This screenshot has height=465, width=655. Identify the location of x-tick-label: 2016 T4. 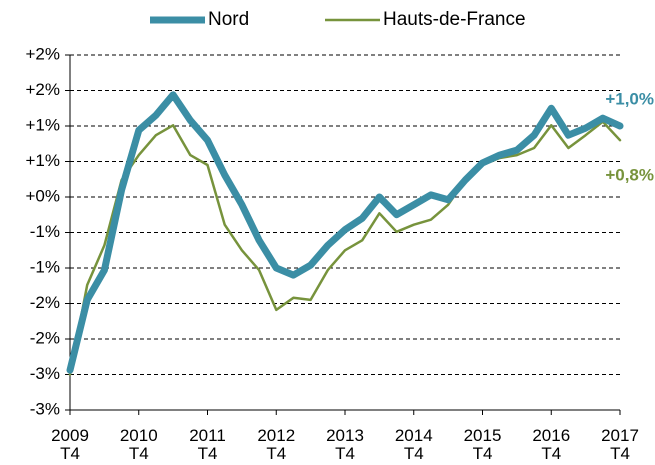
(551, 444).